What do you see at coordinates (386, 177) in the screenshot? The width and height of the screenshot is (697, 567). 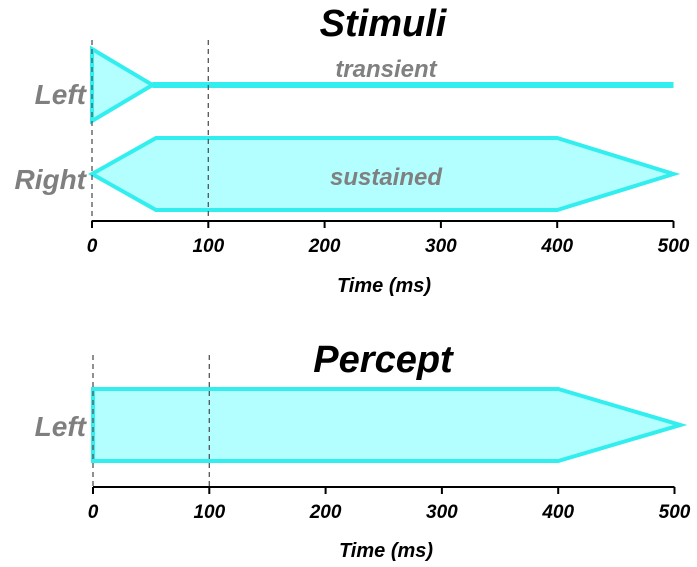 I see `sustained-label: sustained` at bounding box center [386, 177].